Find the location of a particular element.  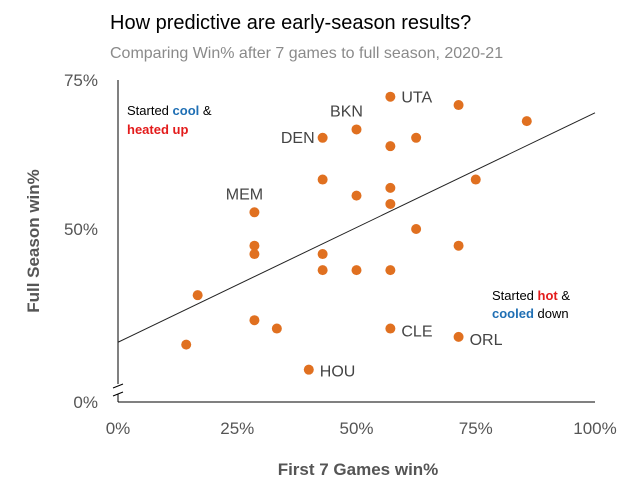

y-tick-label: 0% is located at coordinates (85, 402).